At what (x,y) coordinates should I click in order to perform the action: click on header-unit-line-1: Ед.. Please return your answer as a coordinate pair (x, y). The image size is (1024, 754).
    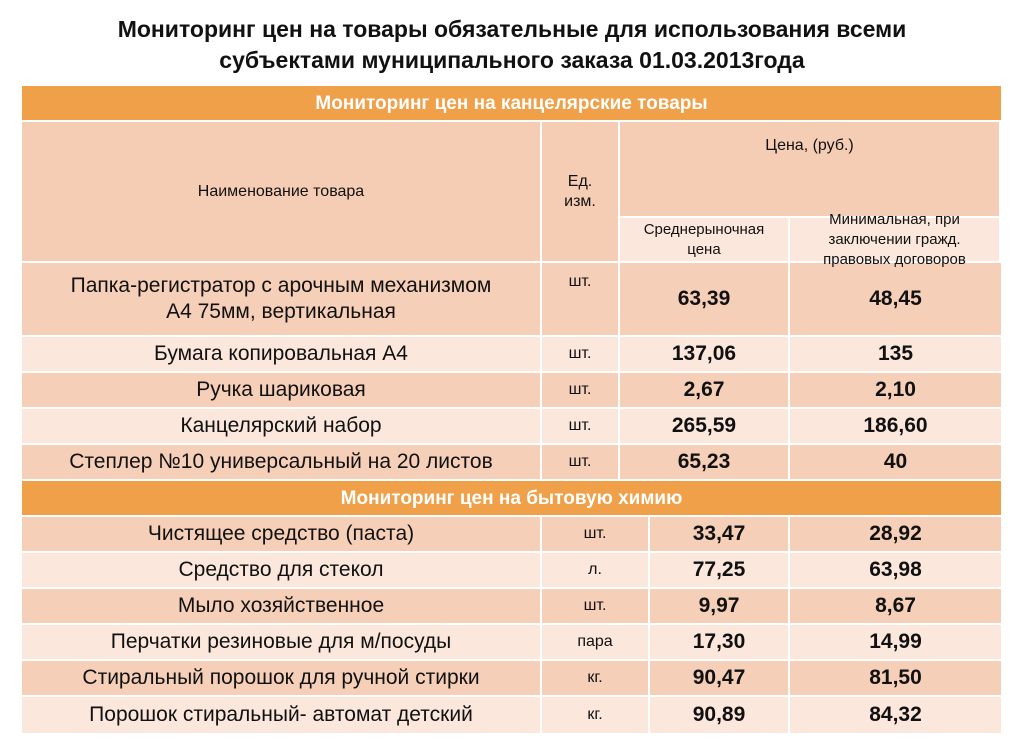
    Looking at the image, I should click on (580, 181).